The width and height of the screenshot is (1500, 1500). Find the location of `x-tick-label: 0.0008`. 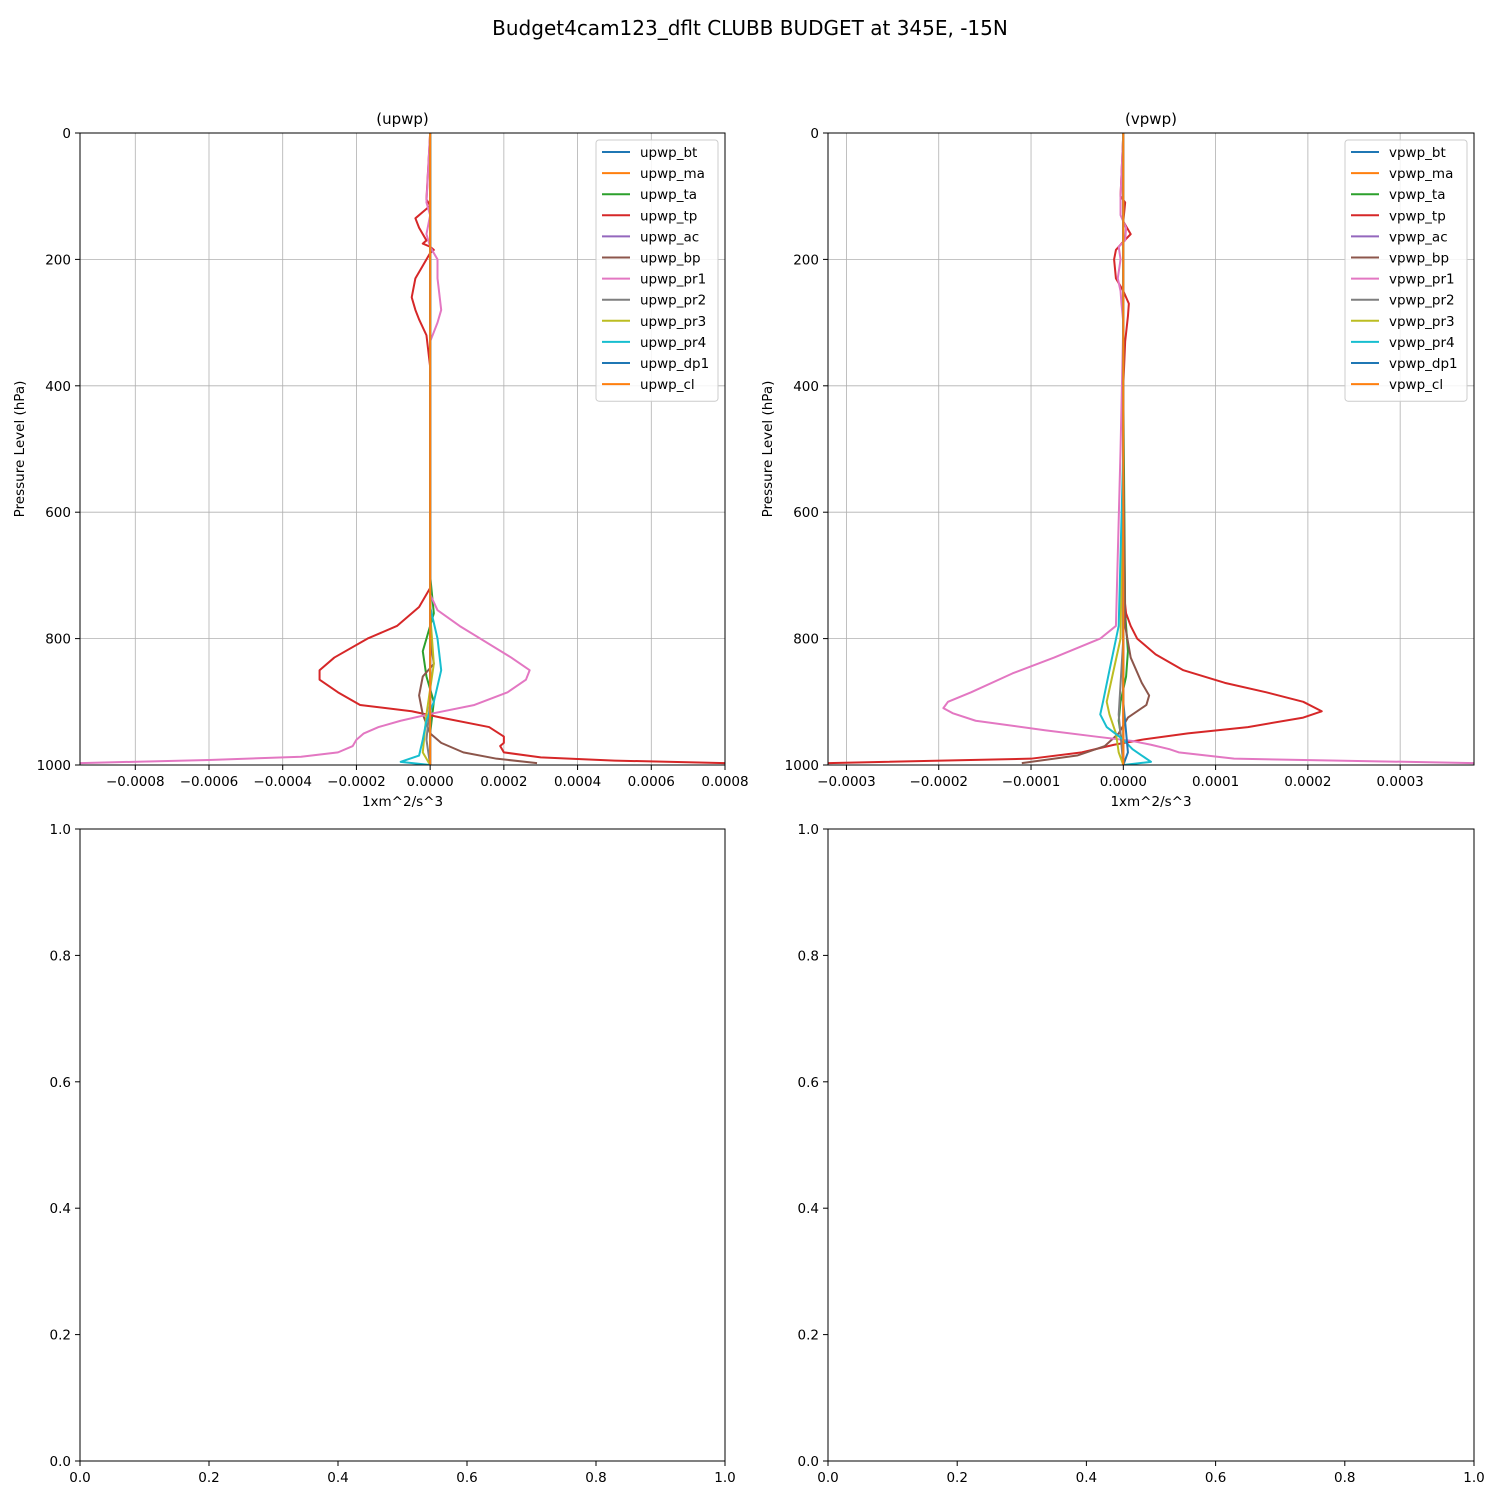

x-tick-label: 0.0008 is located at coordinates (724, 782).